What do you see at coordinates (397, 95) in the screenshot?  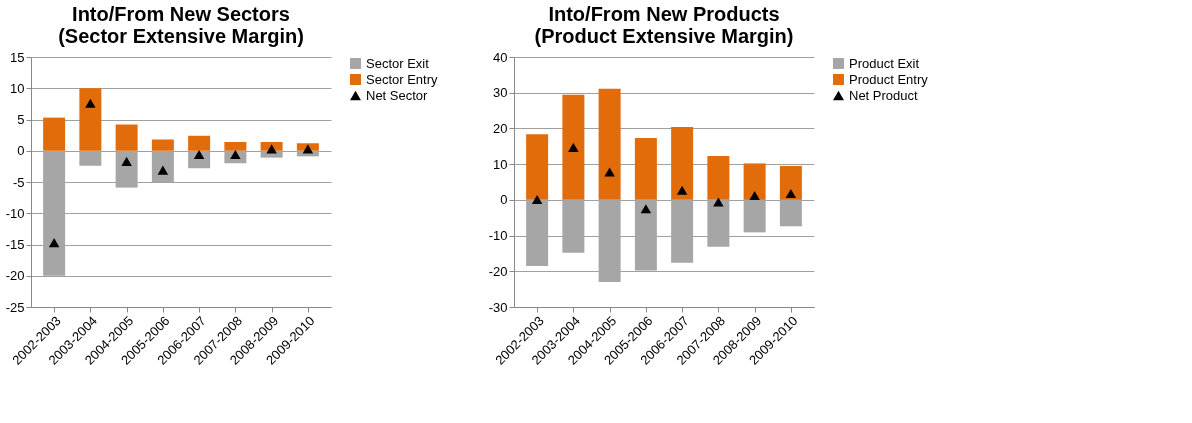 I see `legend-label: Net Sector` at bounding box center [397, 95].